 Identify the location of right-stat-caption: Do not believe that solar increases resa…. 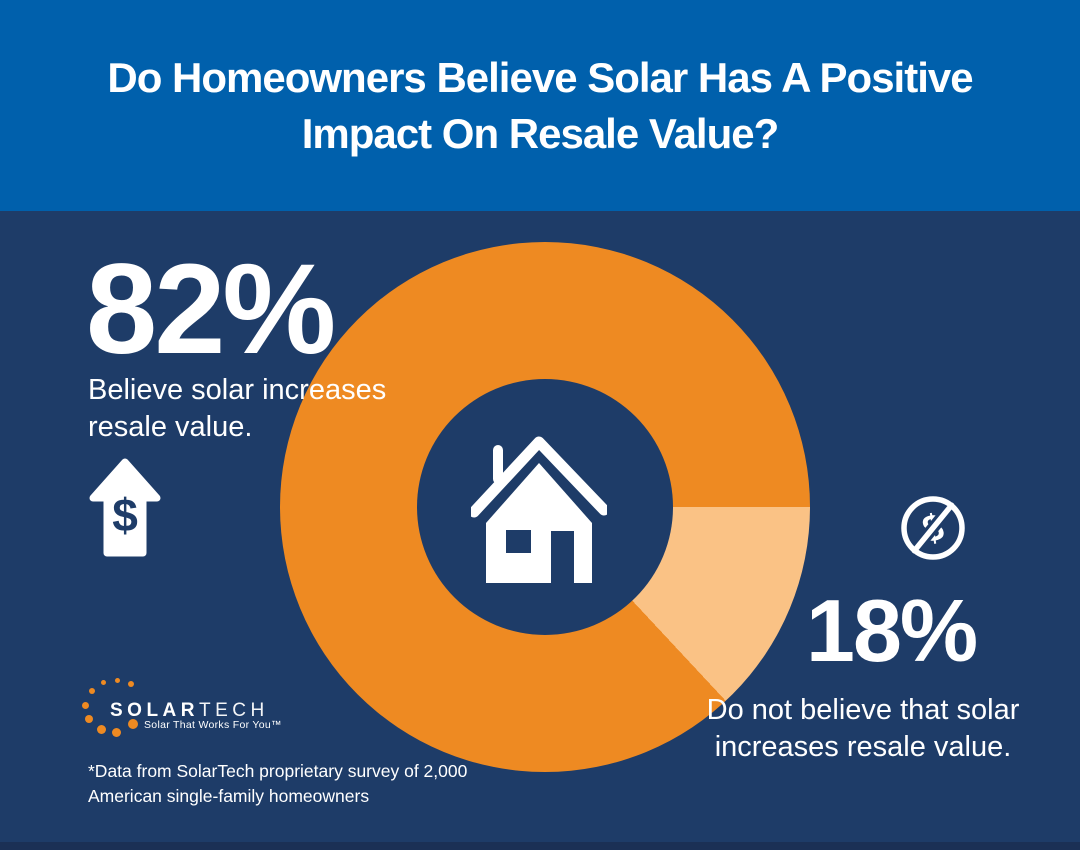
(863, 729).